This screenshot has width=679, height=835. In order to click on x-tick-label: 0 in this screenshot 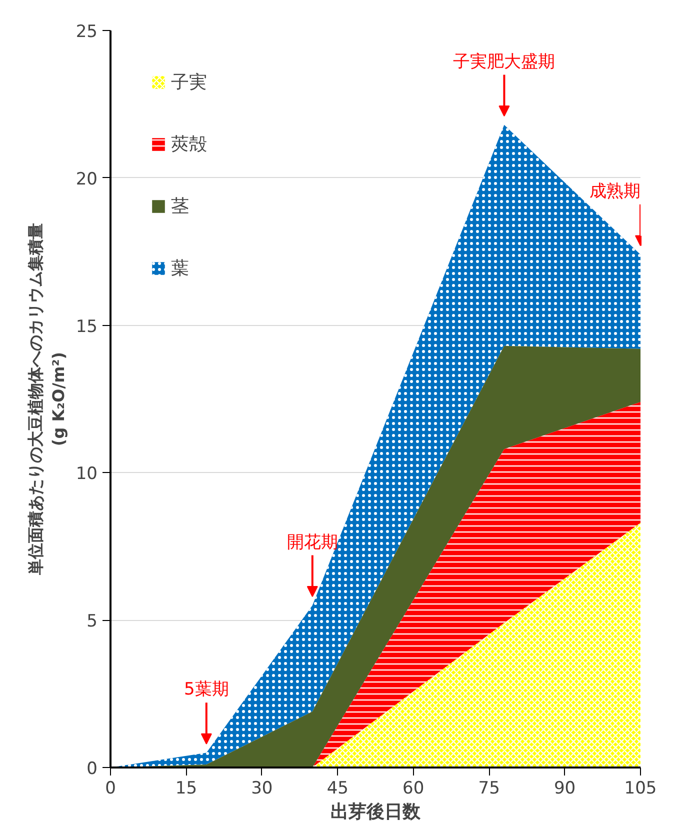, I will do `click(110, 788)`.